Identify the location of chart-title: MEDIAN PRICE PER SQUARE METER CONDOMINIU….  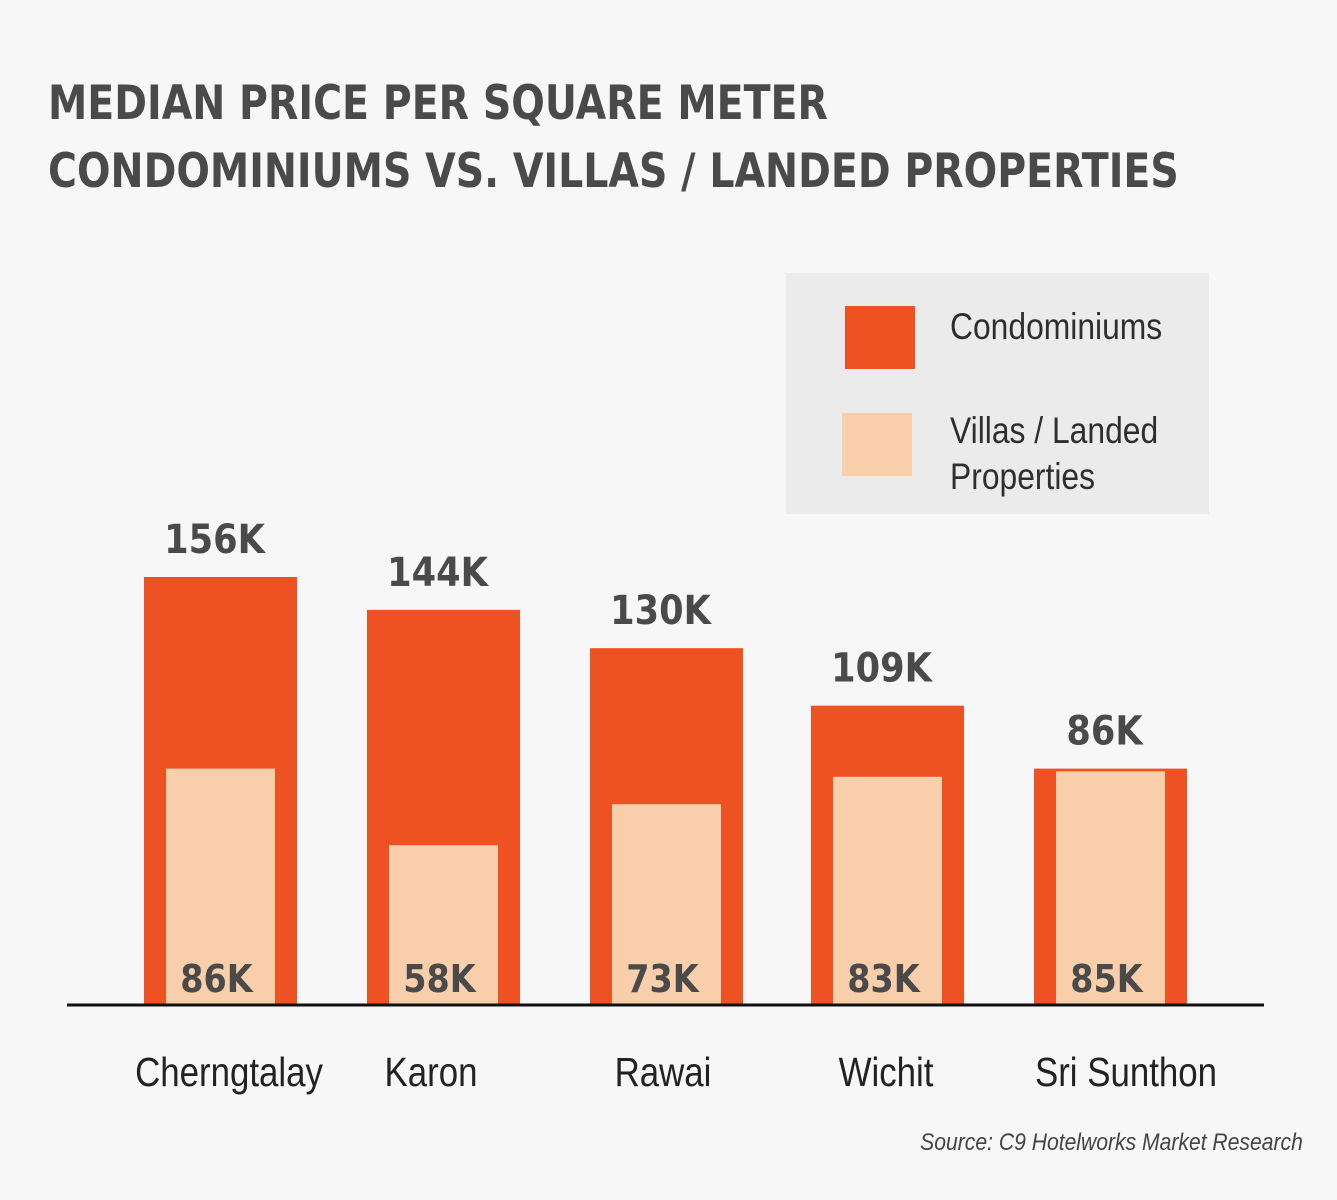
(692, 138).